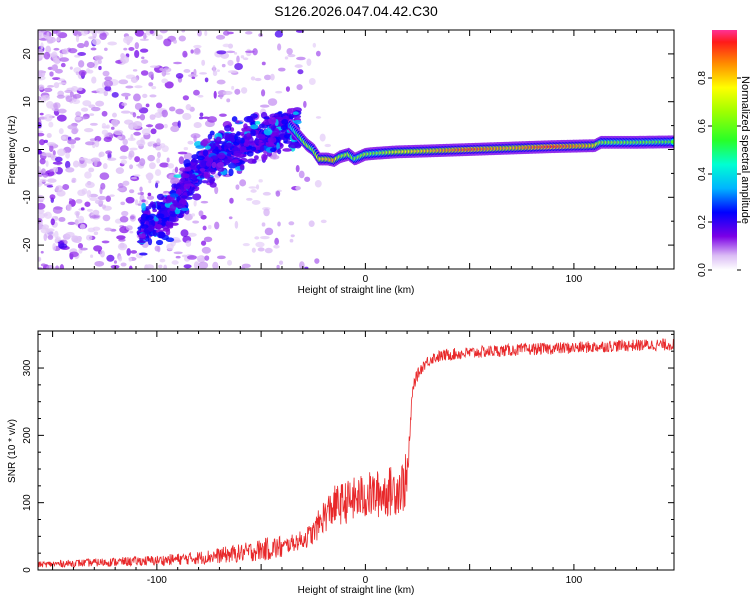 This screenshot has width=750, height=600. What do you see at coordinates (574, 279) in the screenshot?
I see `x-tick-label: 100` at bounding box center [574, 279].